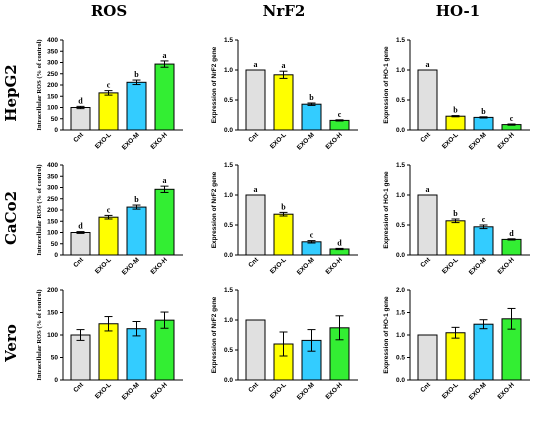 The height and width of the screenshot is (422, 550). Describe the element at coordinates (11, 218) in the screenshot. I see `row-title-caco2: CaCo2` at that location.